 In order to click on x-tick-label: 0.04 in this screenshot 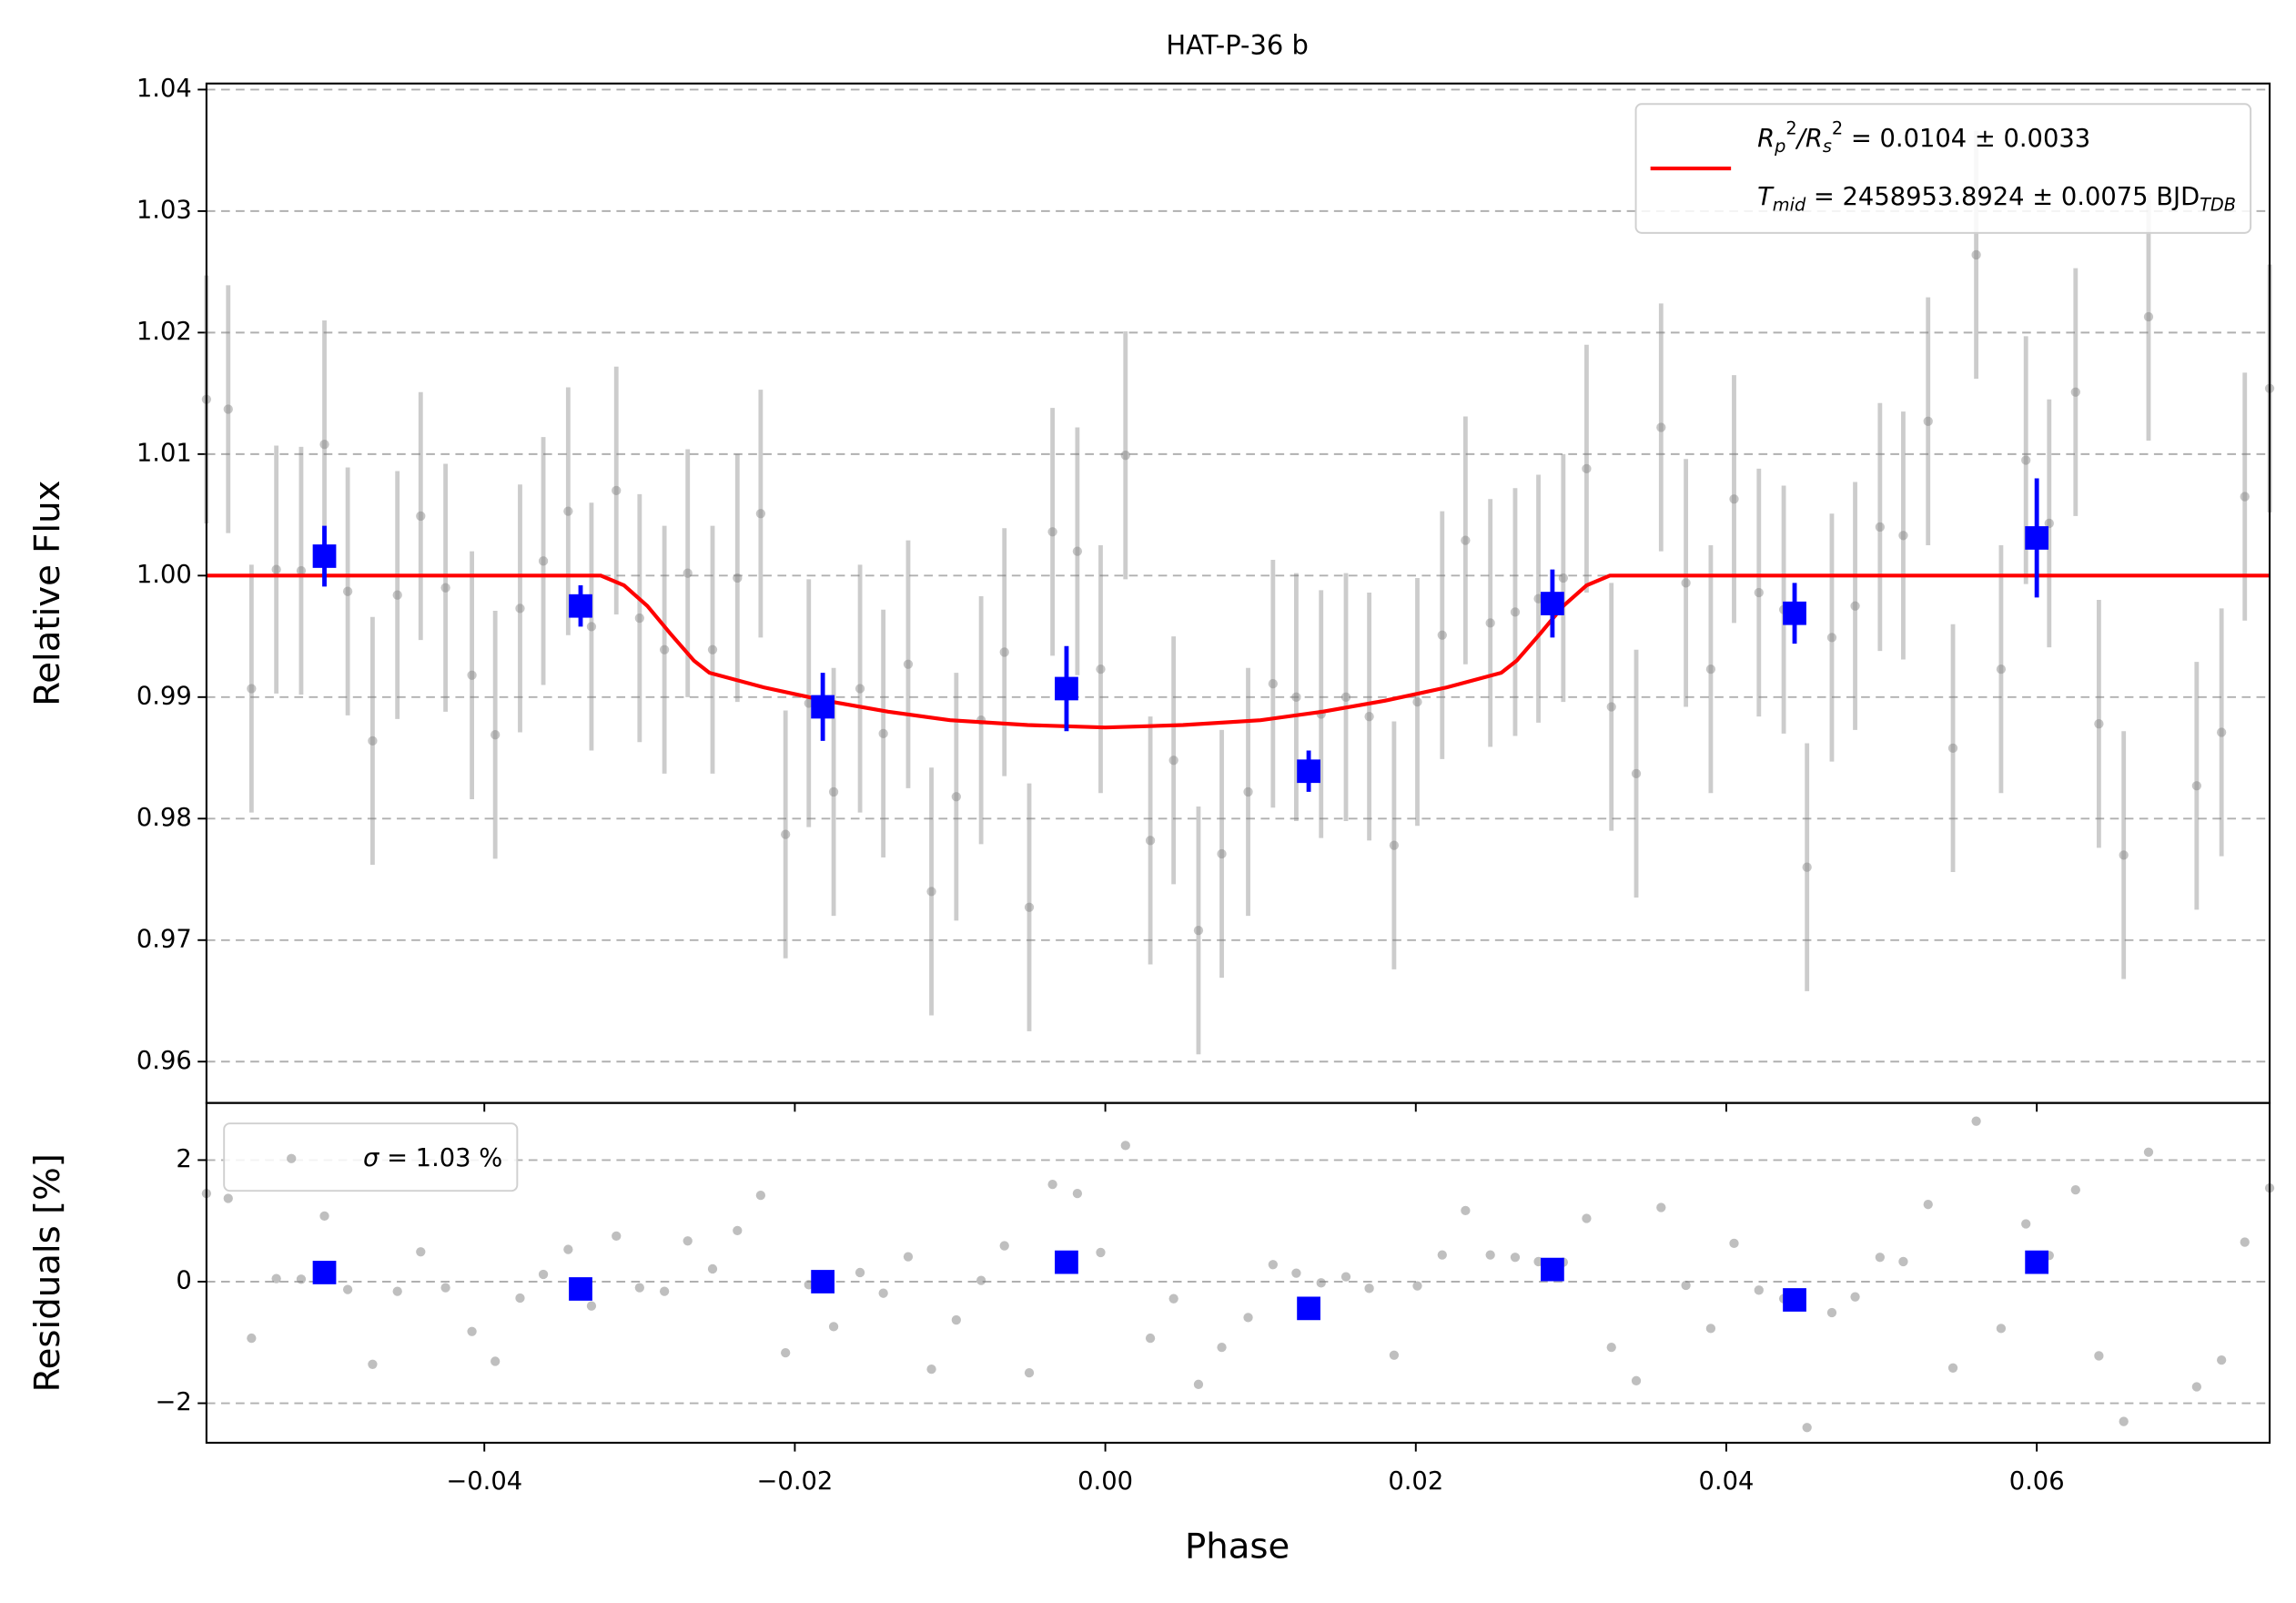, I will do `click(1727, 1481)`.